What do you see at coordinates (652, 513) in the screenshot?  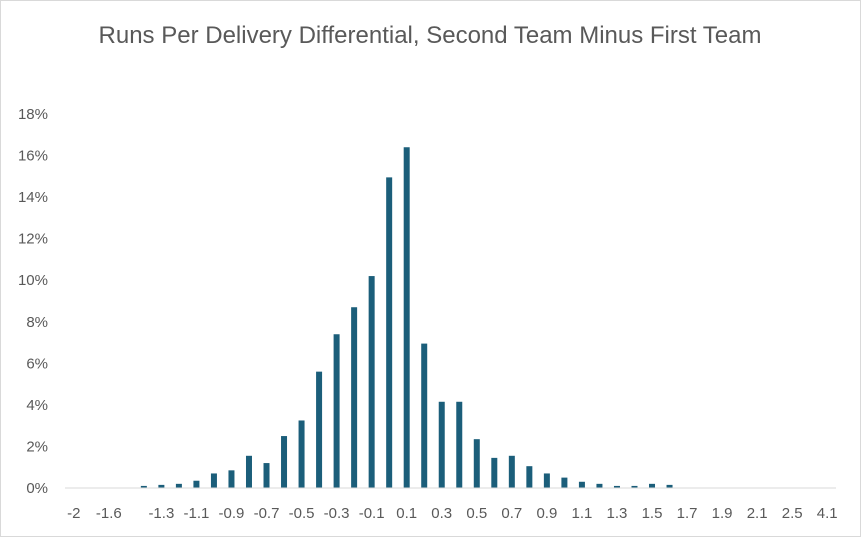 I see `x-tick-label: 1.5` at bounding box center [652, 513].